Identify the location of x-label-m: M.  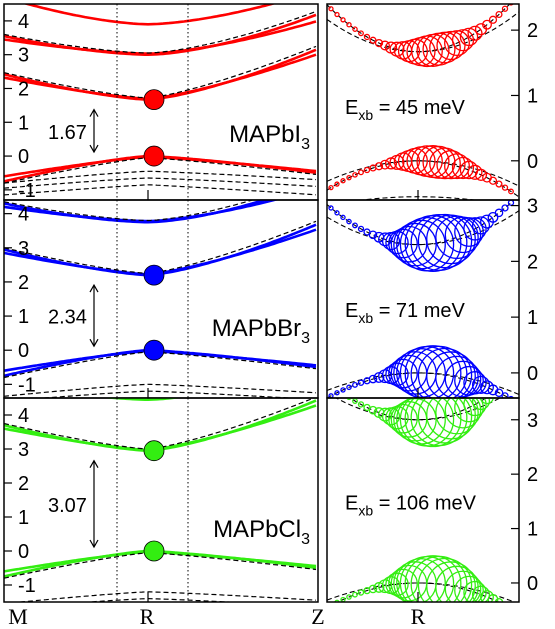
(18, 616).